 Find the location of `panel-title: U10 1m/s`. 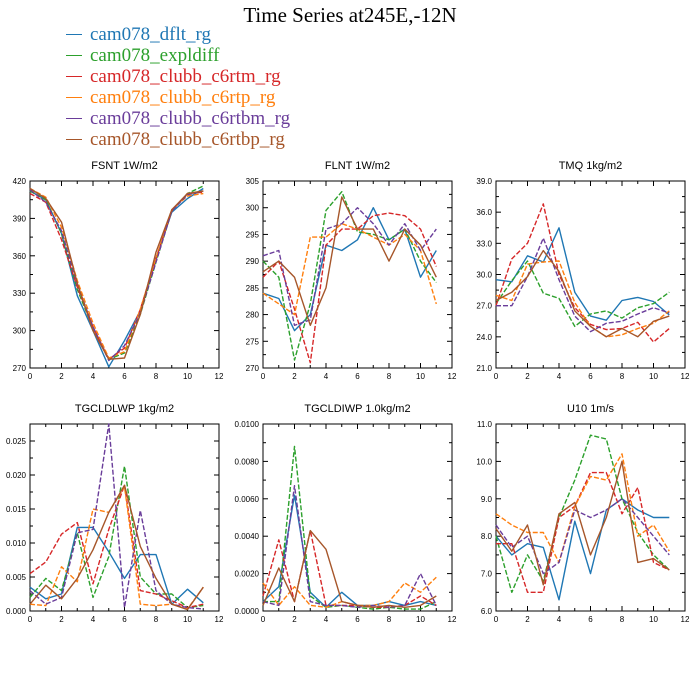

panel-title: U10 1m/s is located at coordinates (591, 409).